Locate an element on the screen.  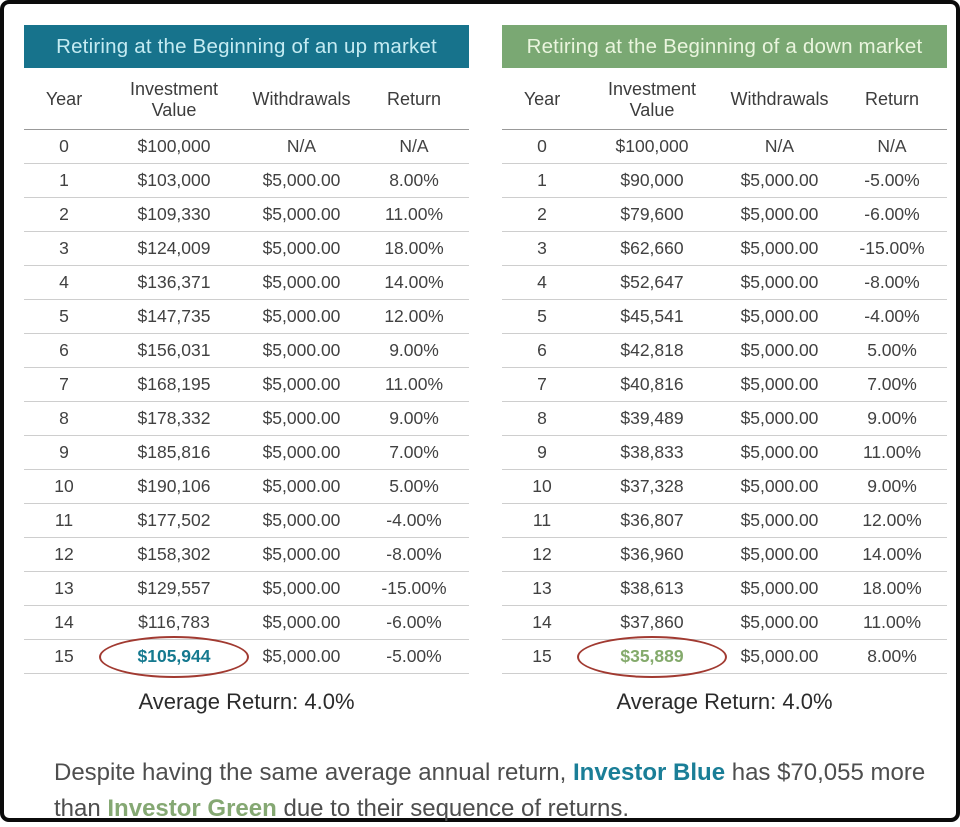
table-row: 5 $45,541 $5,000.00 -4.00% is located at coordinates (724, 317).